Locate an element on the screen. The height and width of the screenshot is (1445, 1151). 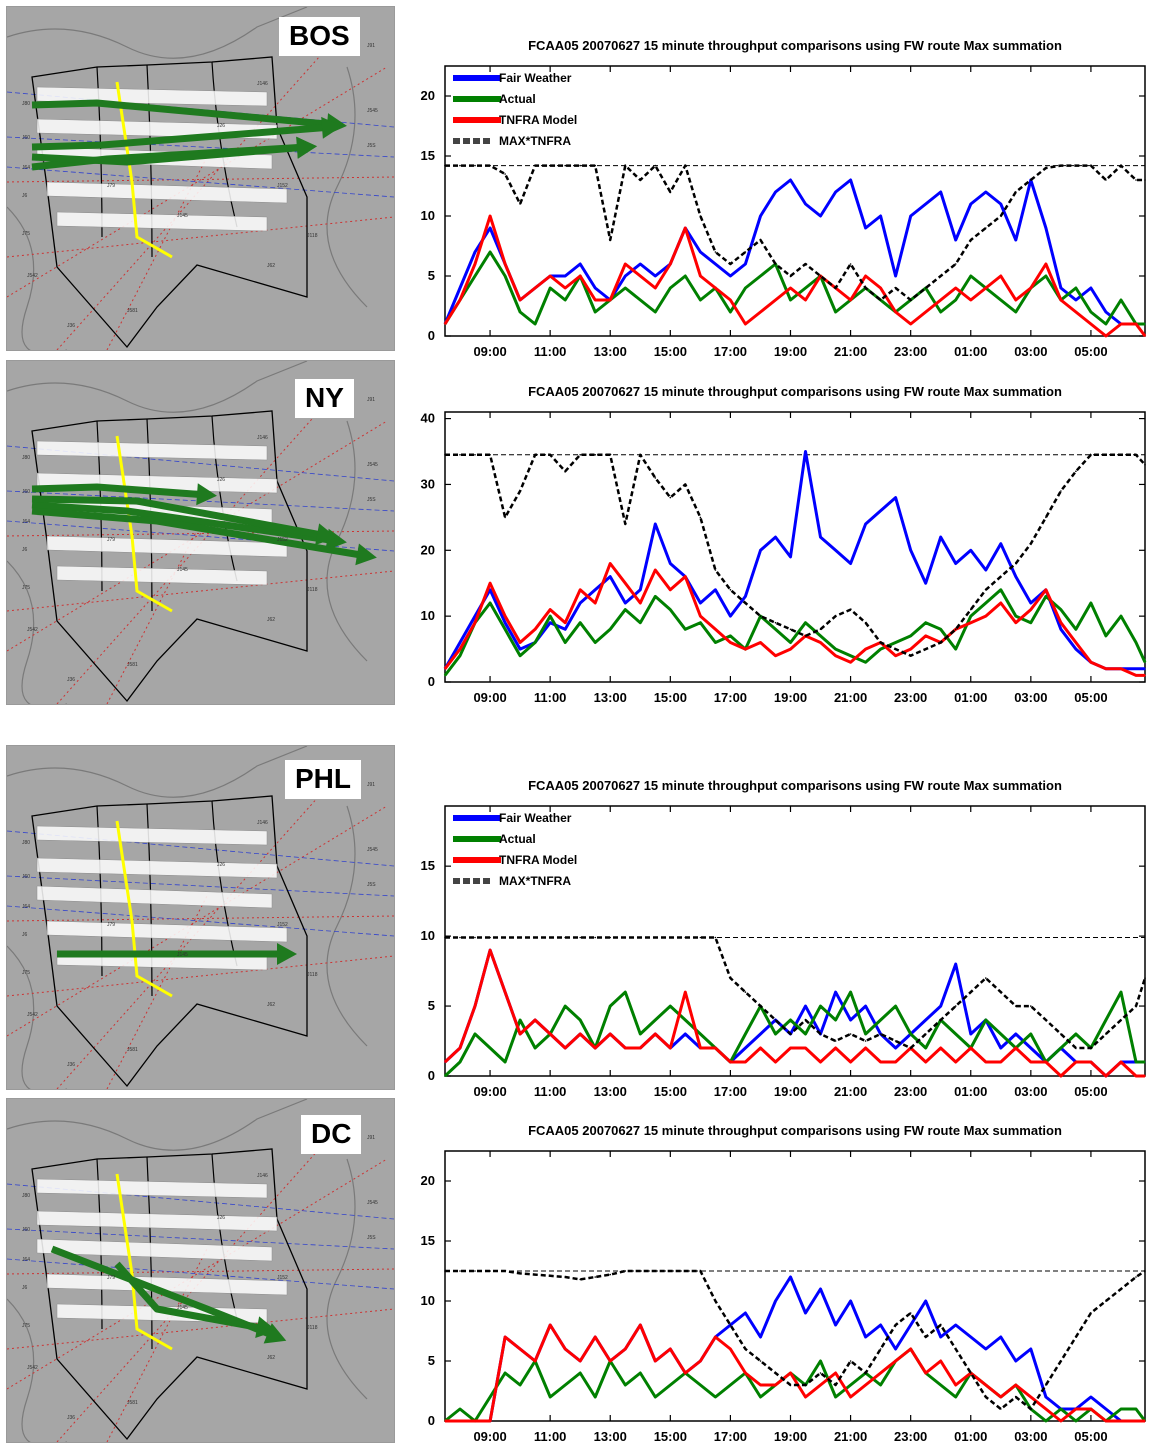
sector-label: J26 is located at coordinates (221, 1218).